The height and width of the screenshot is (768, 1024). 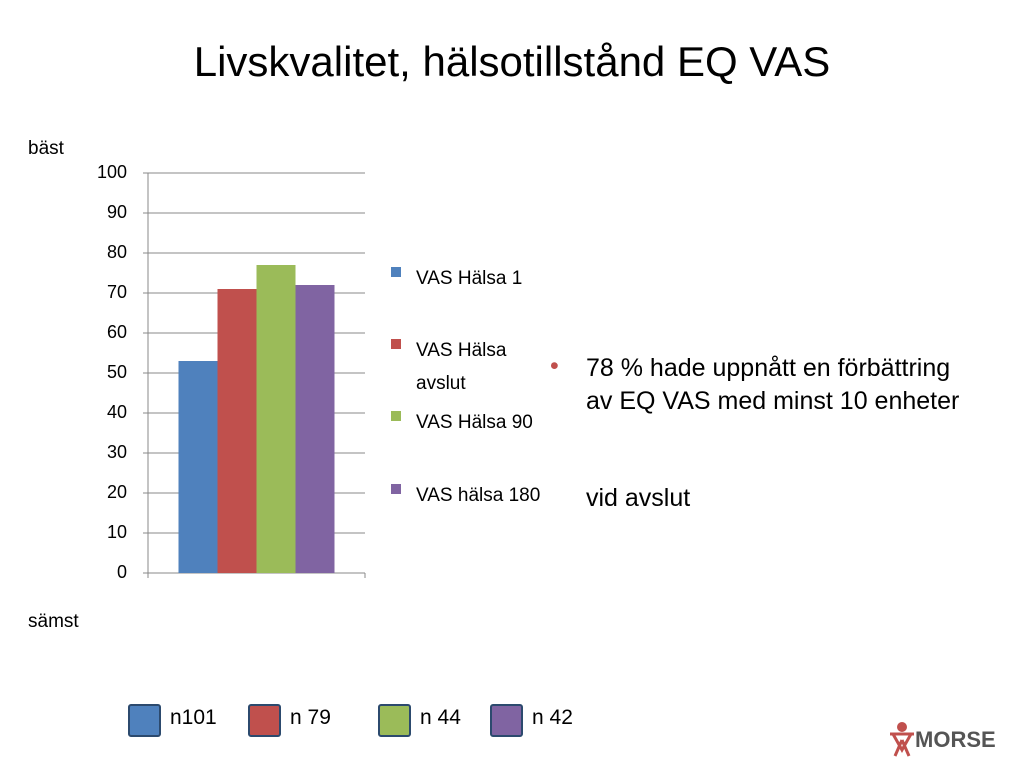 I want to click on legend-label: VAS Hälsa 1, so click(x=469, y=278).